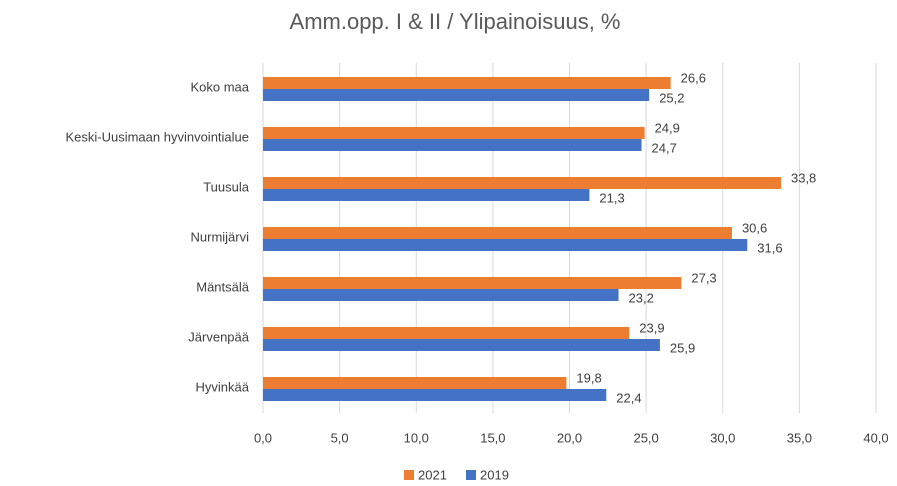 The height and width of the screenshot is (486, 897). What do you see at coordinates (703, 277) in the screenshot?
I see `data-label: 27,3` at bounding box center [703, 277].